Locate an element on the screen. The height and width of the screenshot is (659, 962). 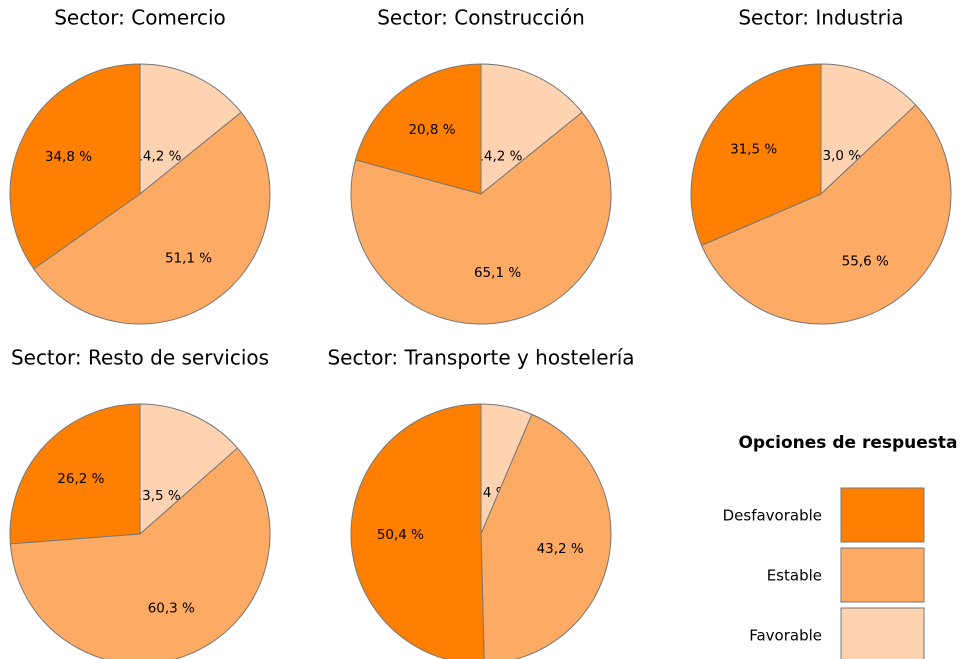
data-label: 65,1 % is located at coordinates (497, 273).